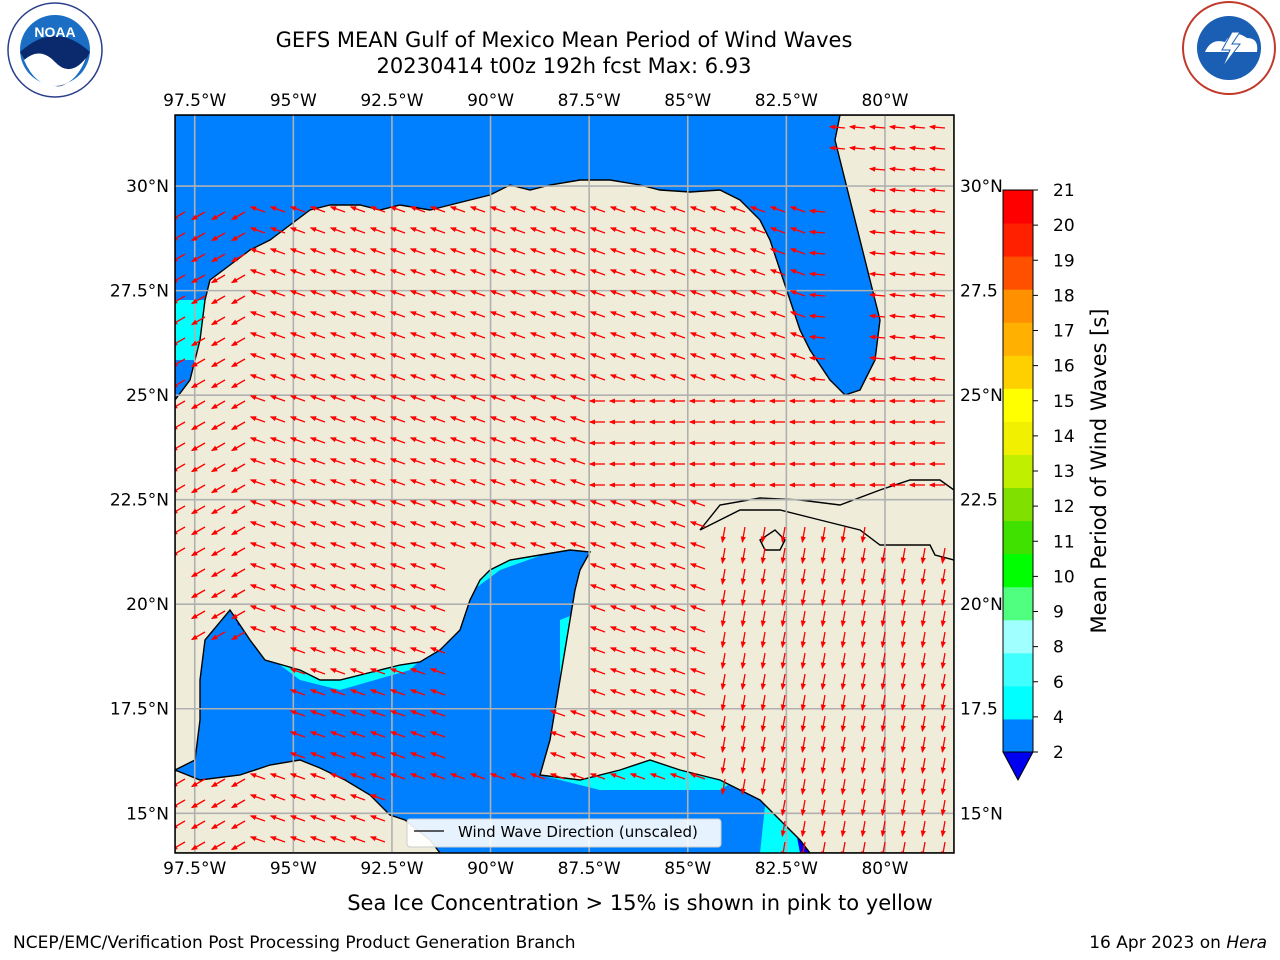  Describe the element at coordinates (589, 101) in the screenshot. I see `lon-tick-label: 87.5°W` at that location.